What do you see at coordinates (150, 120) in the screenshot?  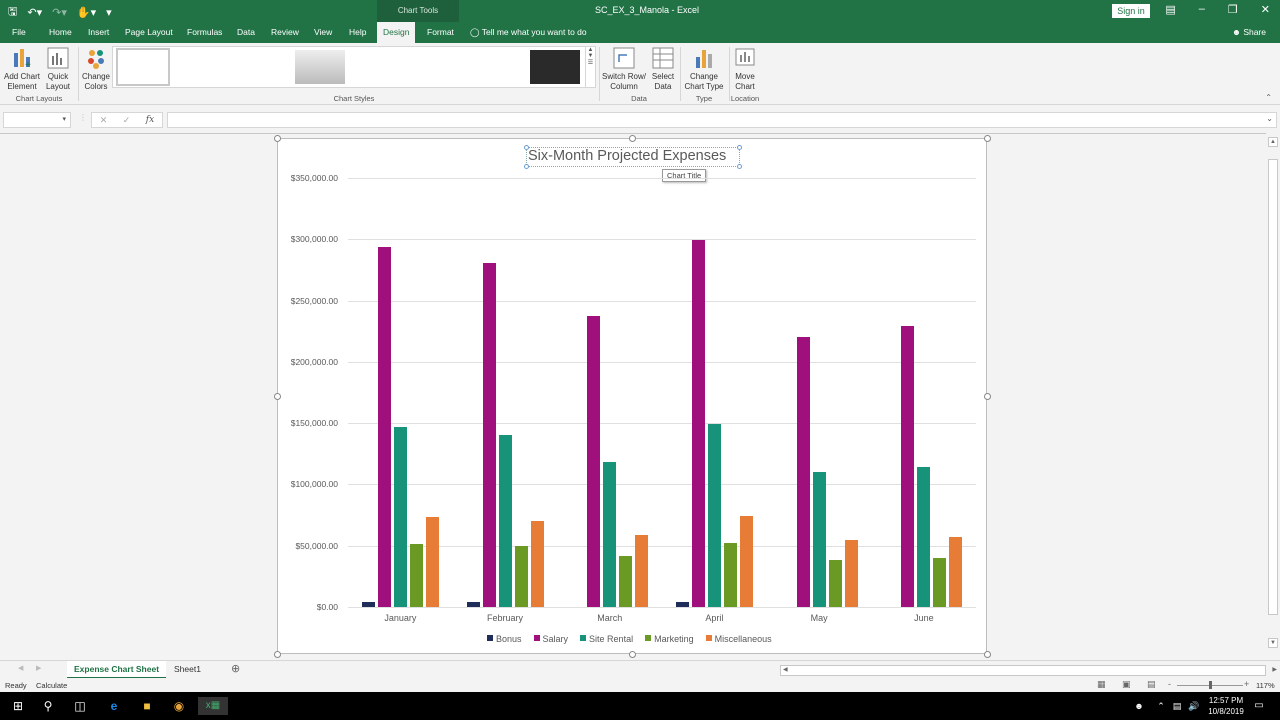 I see `insert-function-icon: fx` at bounding box center [150, 120].